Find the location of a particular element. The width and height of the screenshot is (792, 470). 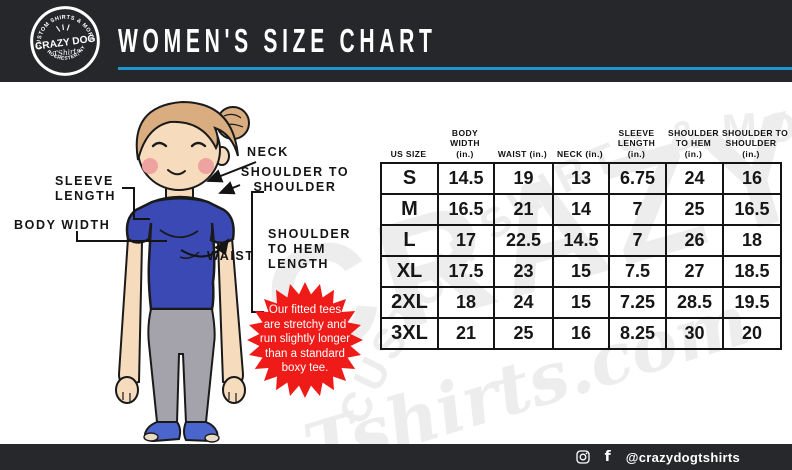

size-cell: 2XL is located at coordinates (409, 302).